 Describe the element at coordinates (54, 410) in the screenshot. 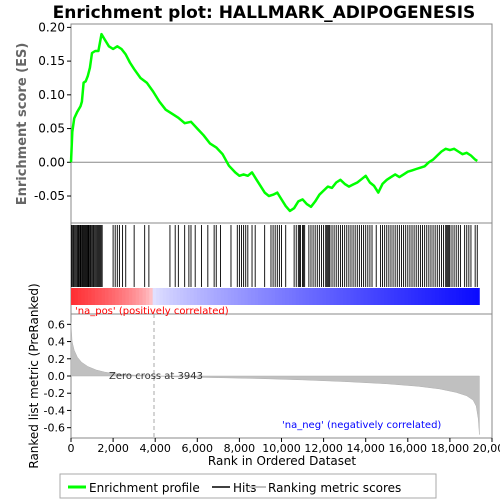

I see `rank-y-tick-label: -0.4` at that location.